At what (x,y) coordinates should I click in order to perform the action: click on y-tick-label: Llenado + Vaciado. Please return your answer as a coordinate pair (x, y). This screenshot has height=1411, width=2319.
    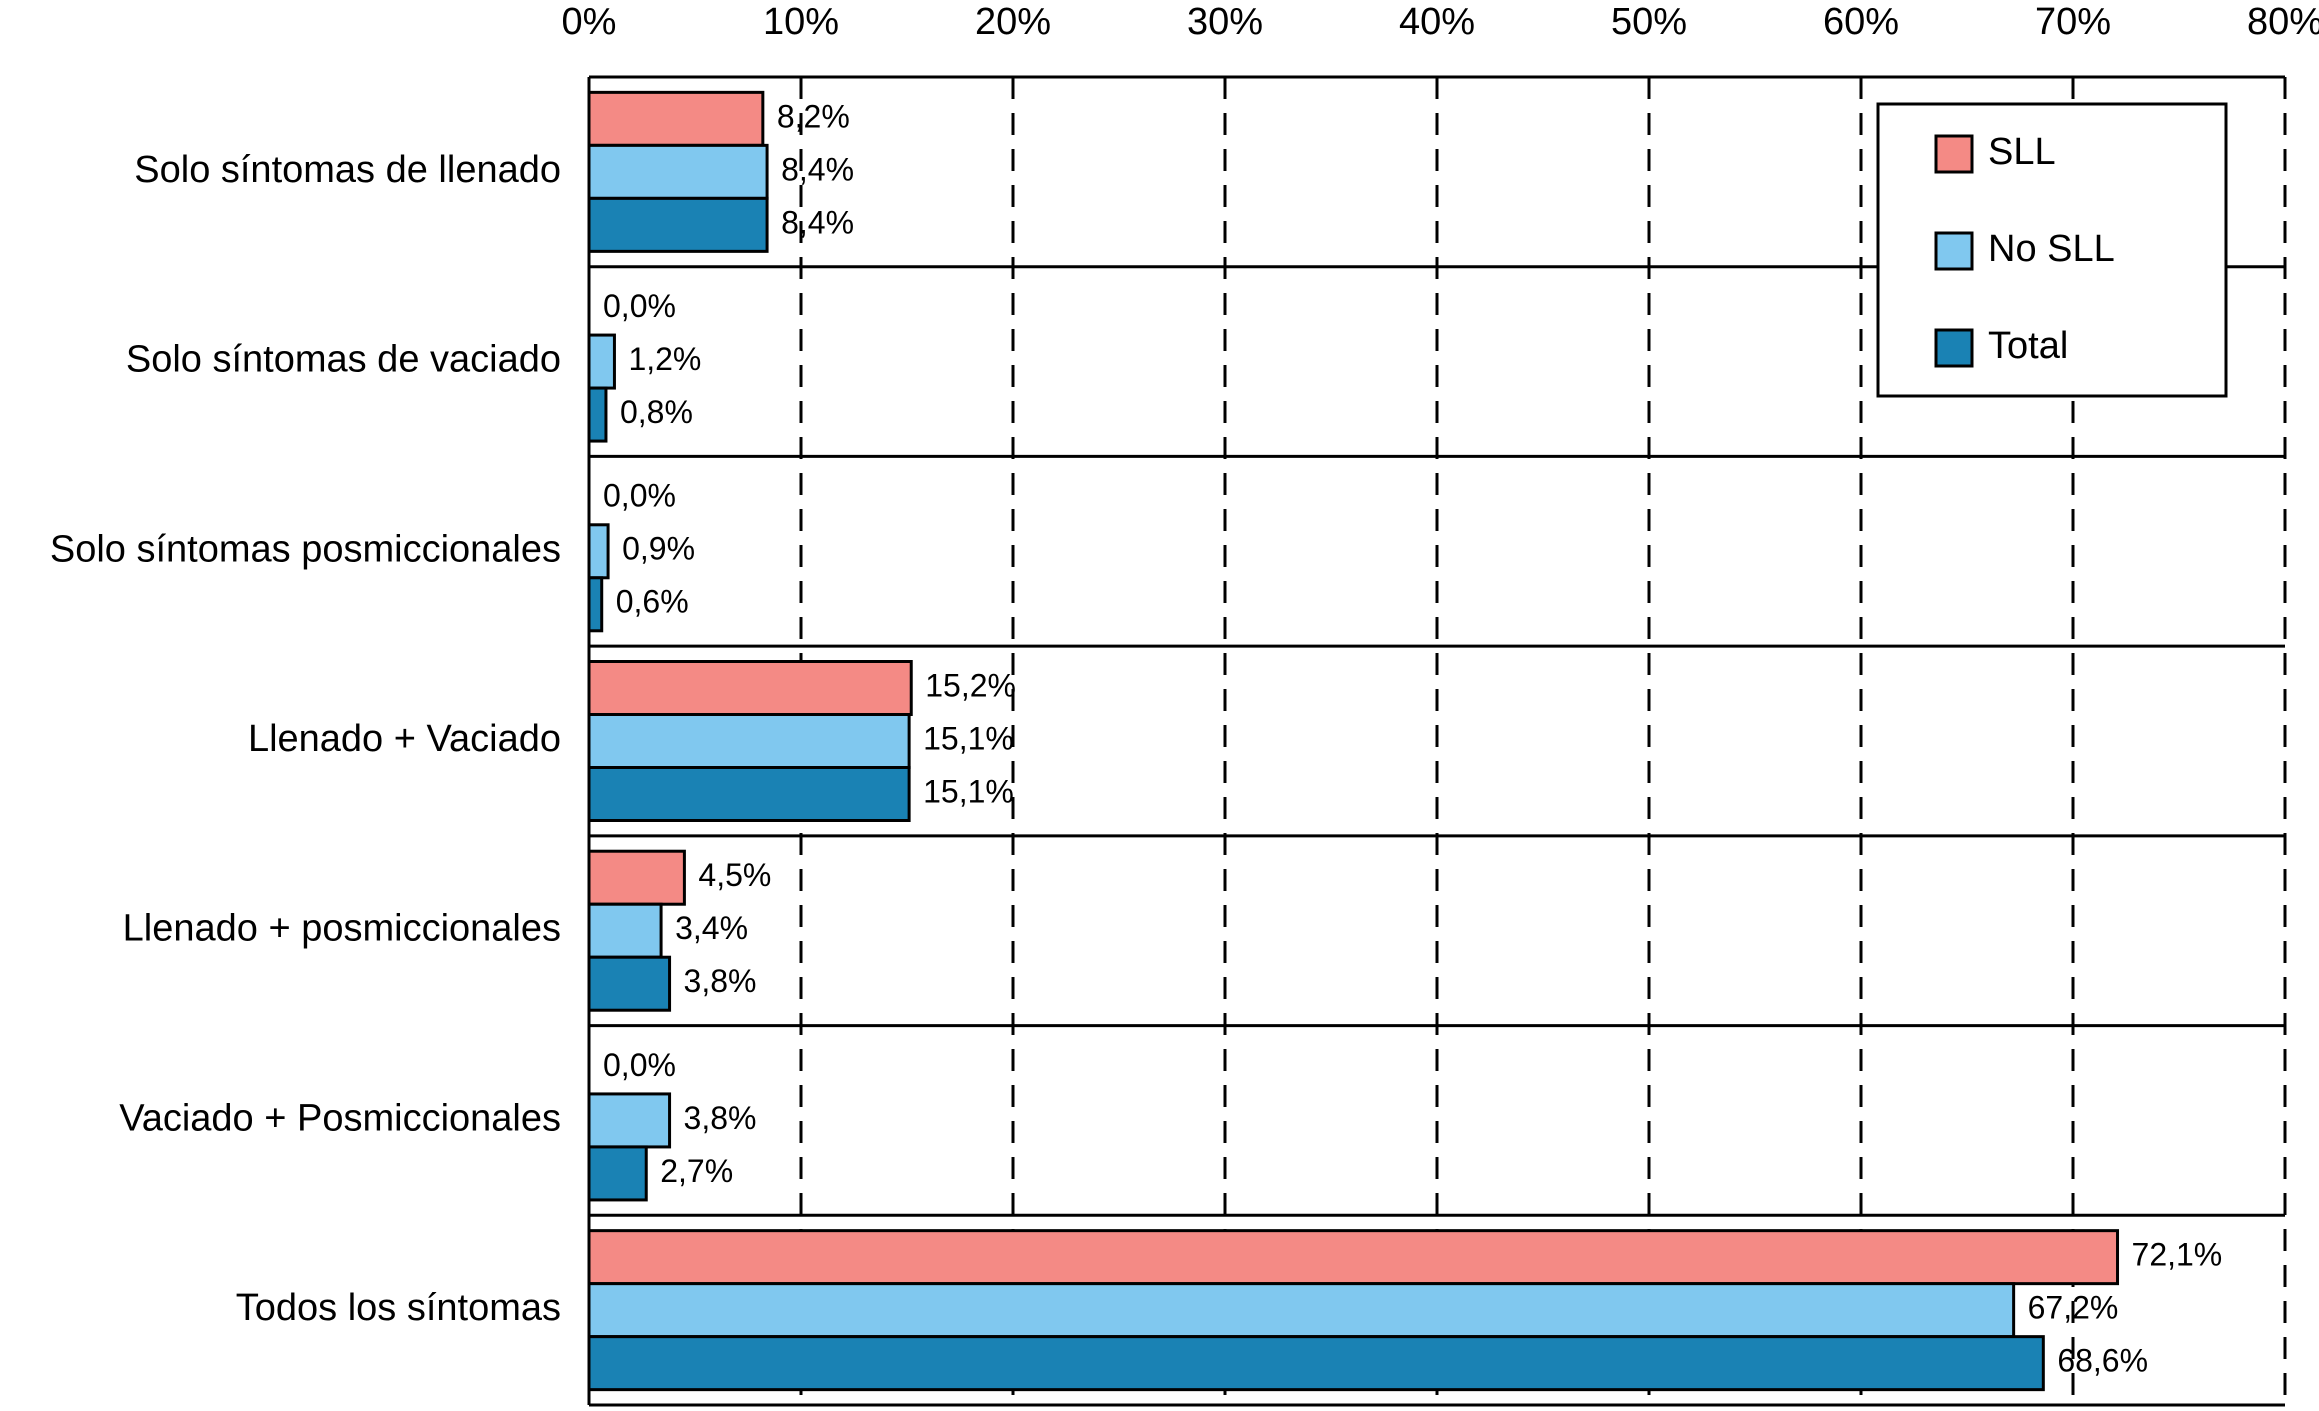
    Looking at the image, I should click on (404, 739).